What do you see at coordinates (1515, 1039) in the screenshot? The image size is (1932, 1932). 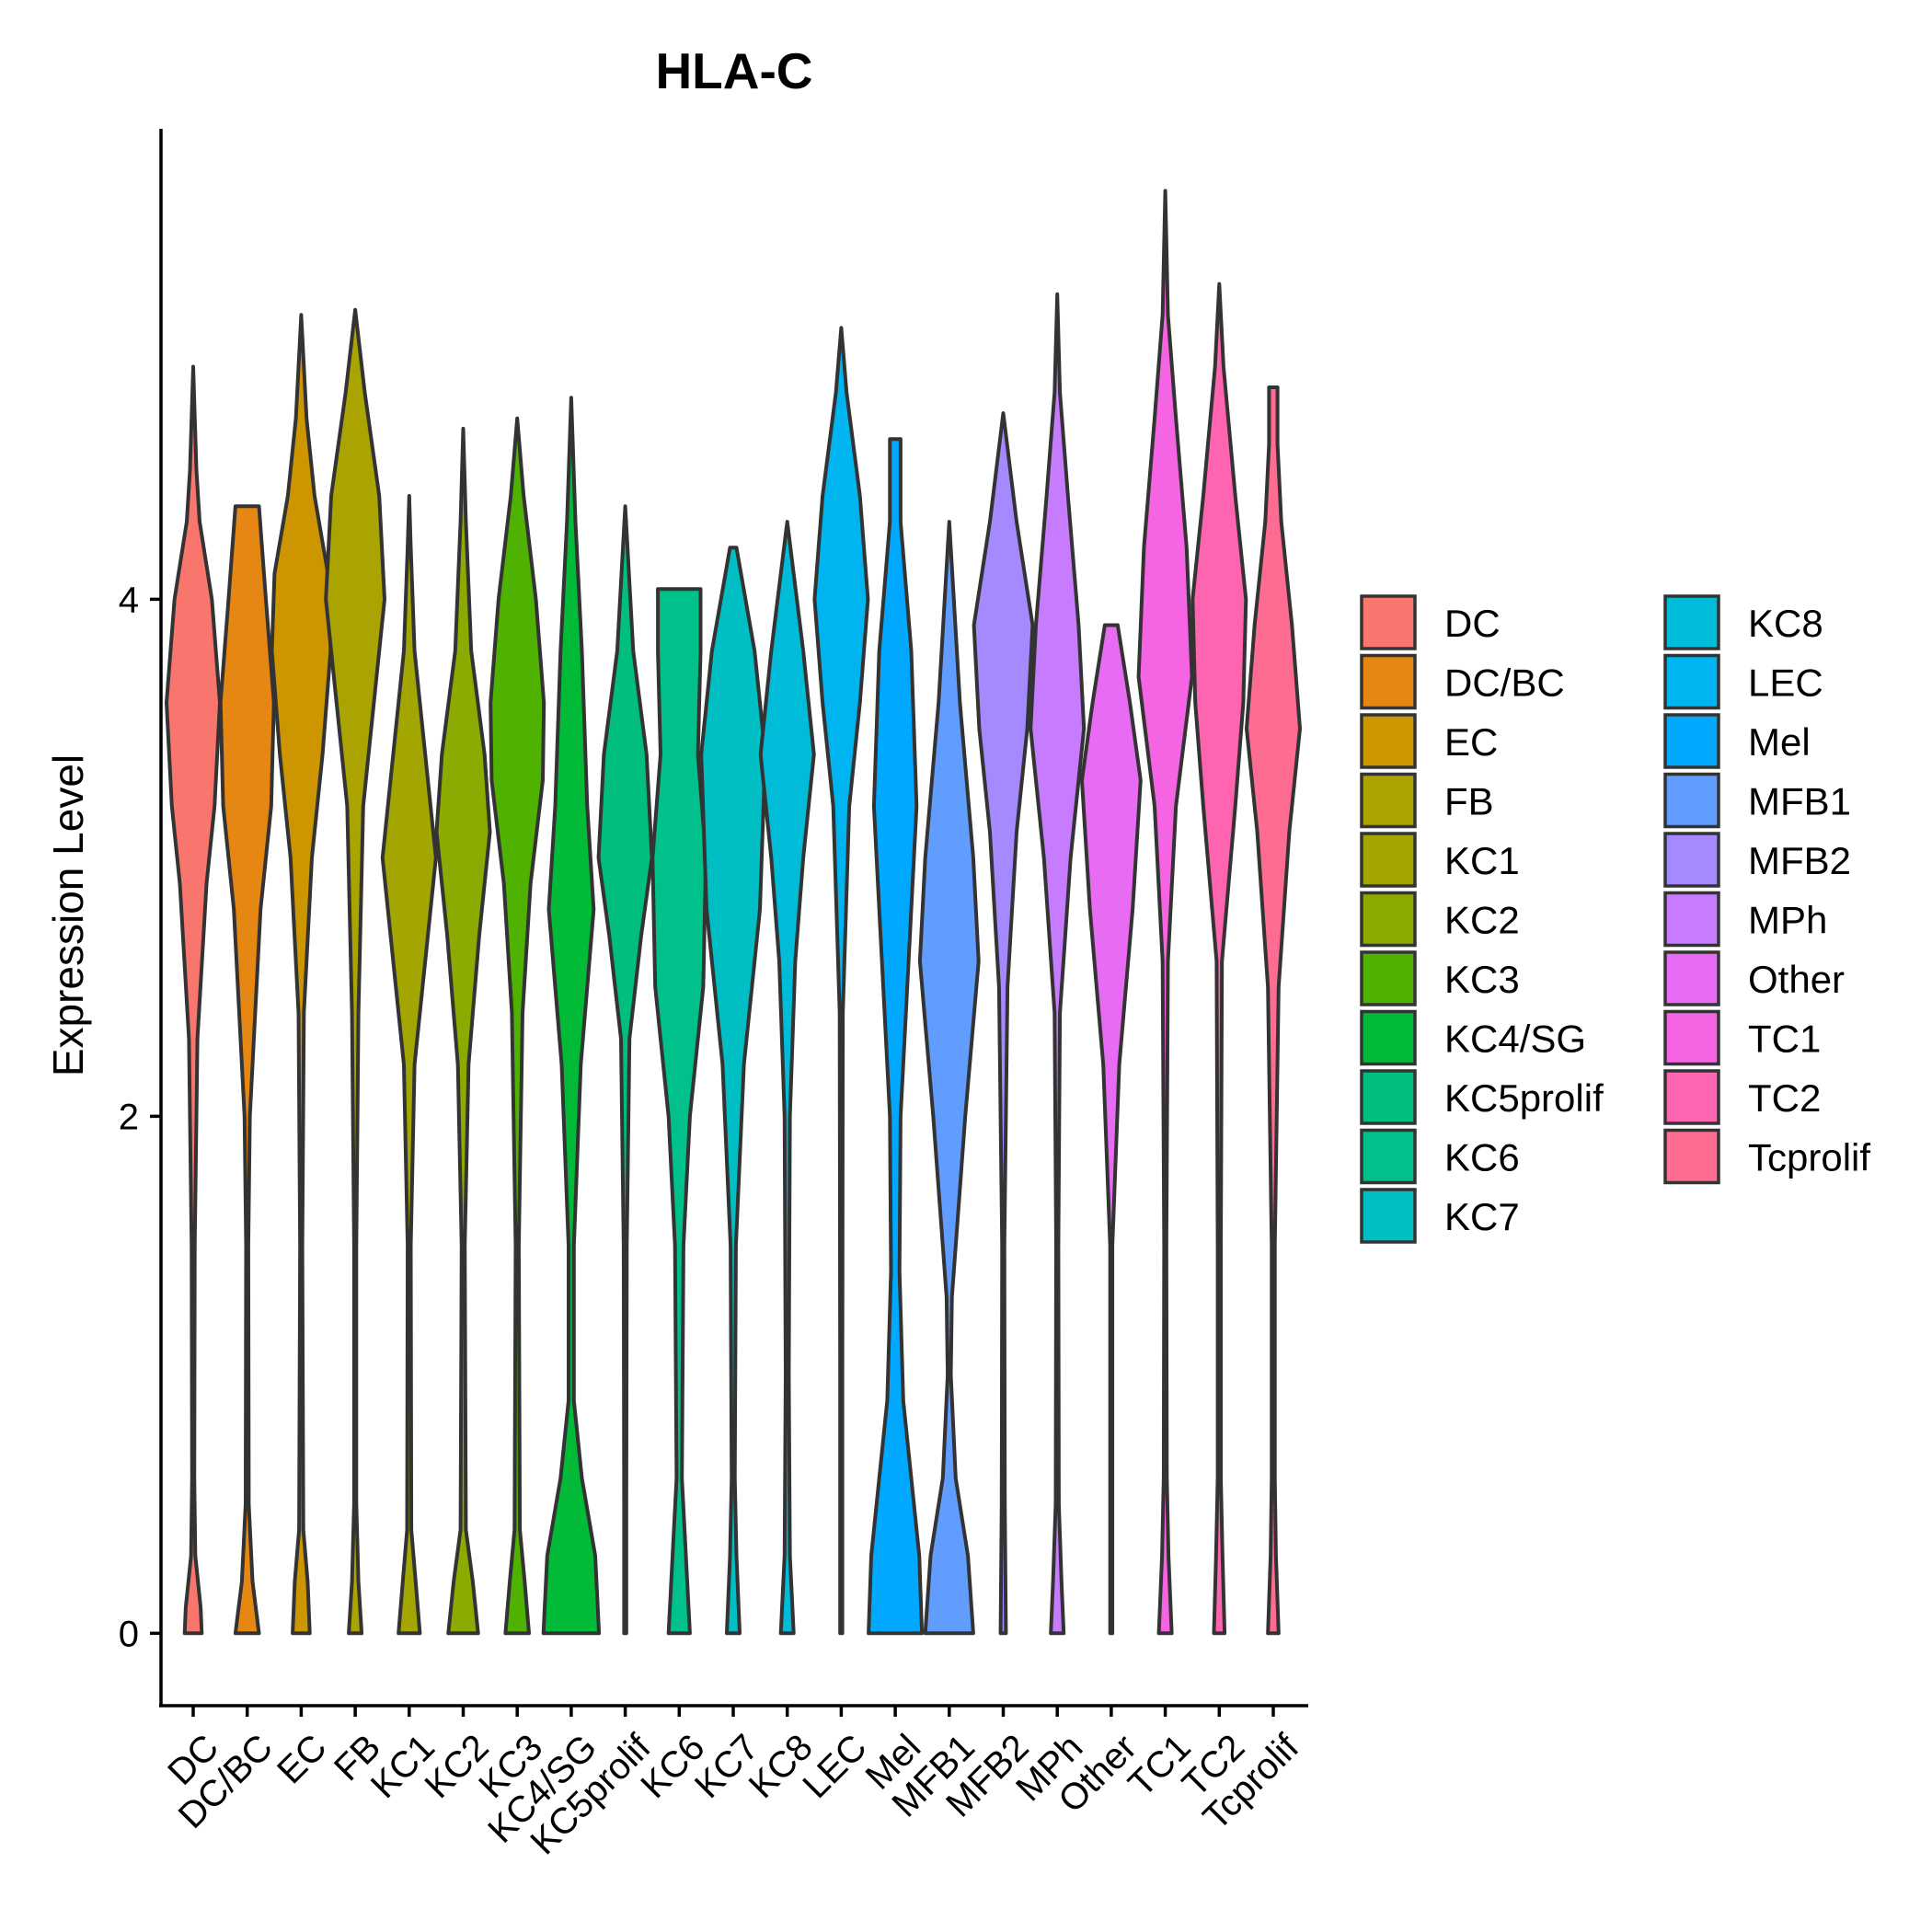 I see `legend-label: KC4/SG` at bounding box center [1515, 1039].